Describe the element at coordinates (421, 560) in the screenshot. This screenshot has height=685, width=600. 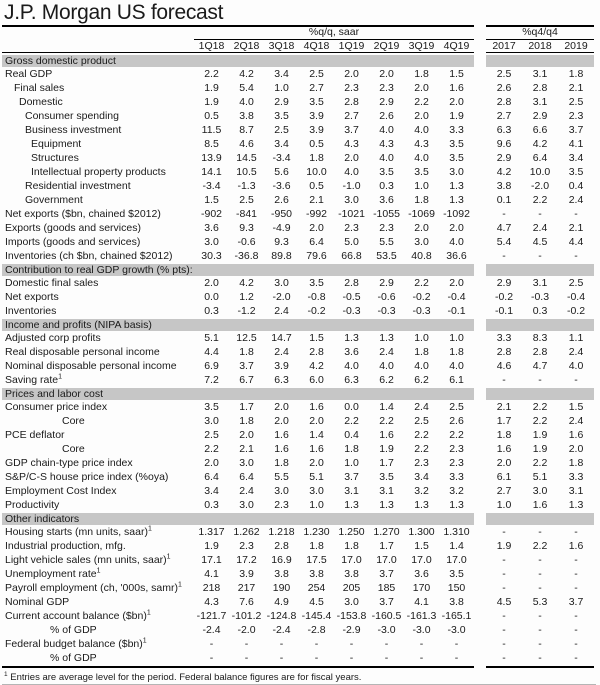
I see `value-cell: 17.0` at that location.